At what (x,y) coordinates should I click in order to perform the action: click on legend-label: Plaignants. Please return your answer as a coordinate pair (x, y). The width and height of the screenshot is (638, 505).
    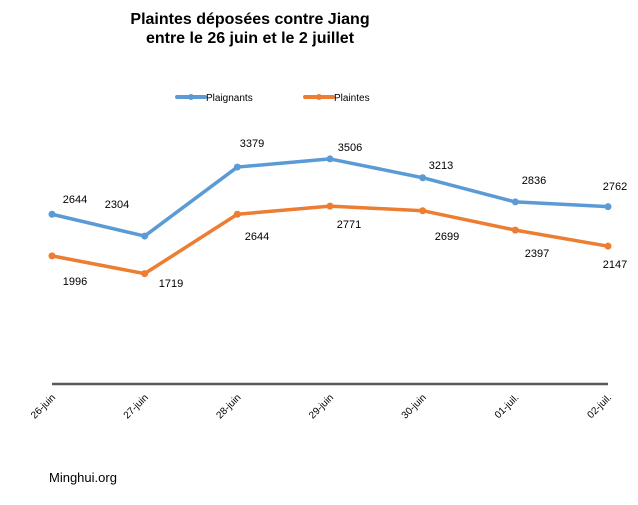
    Looking at the image, I should click on (229, 98).